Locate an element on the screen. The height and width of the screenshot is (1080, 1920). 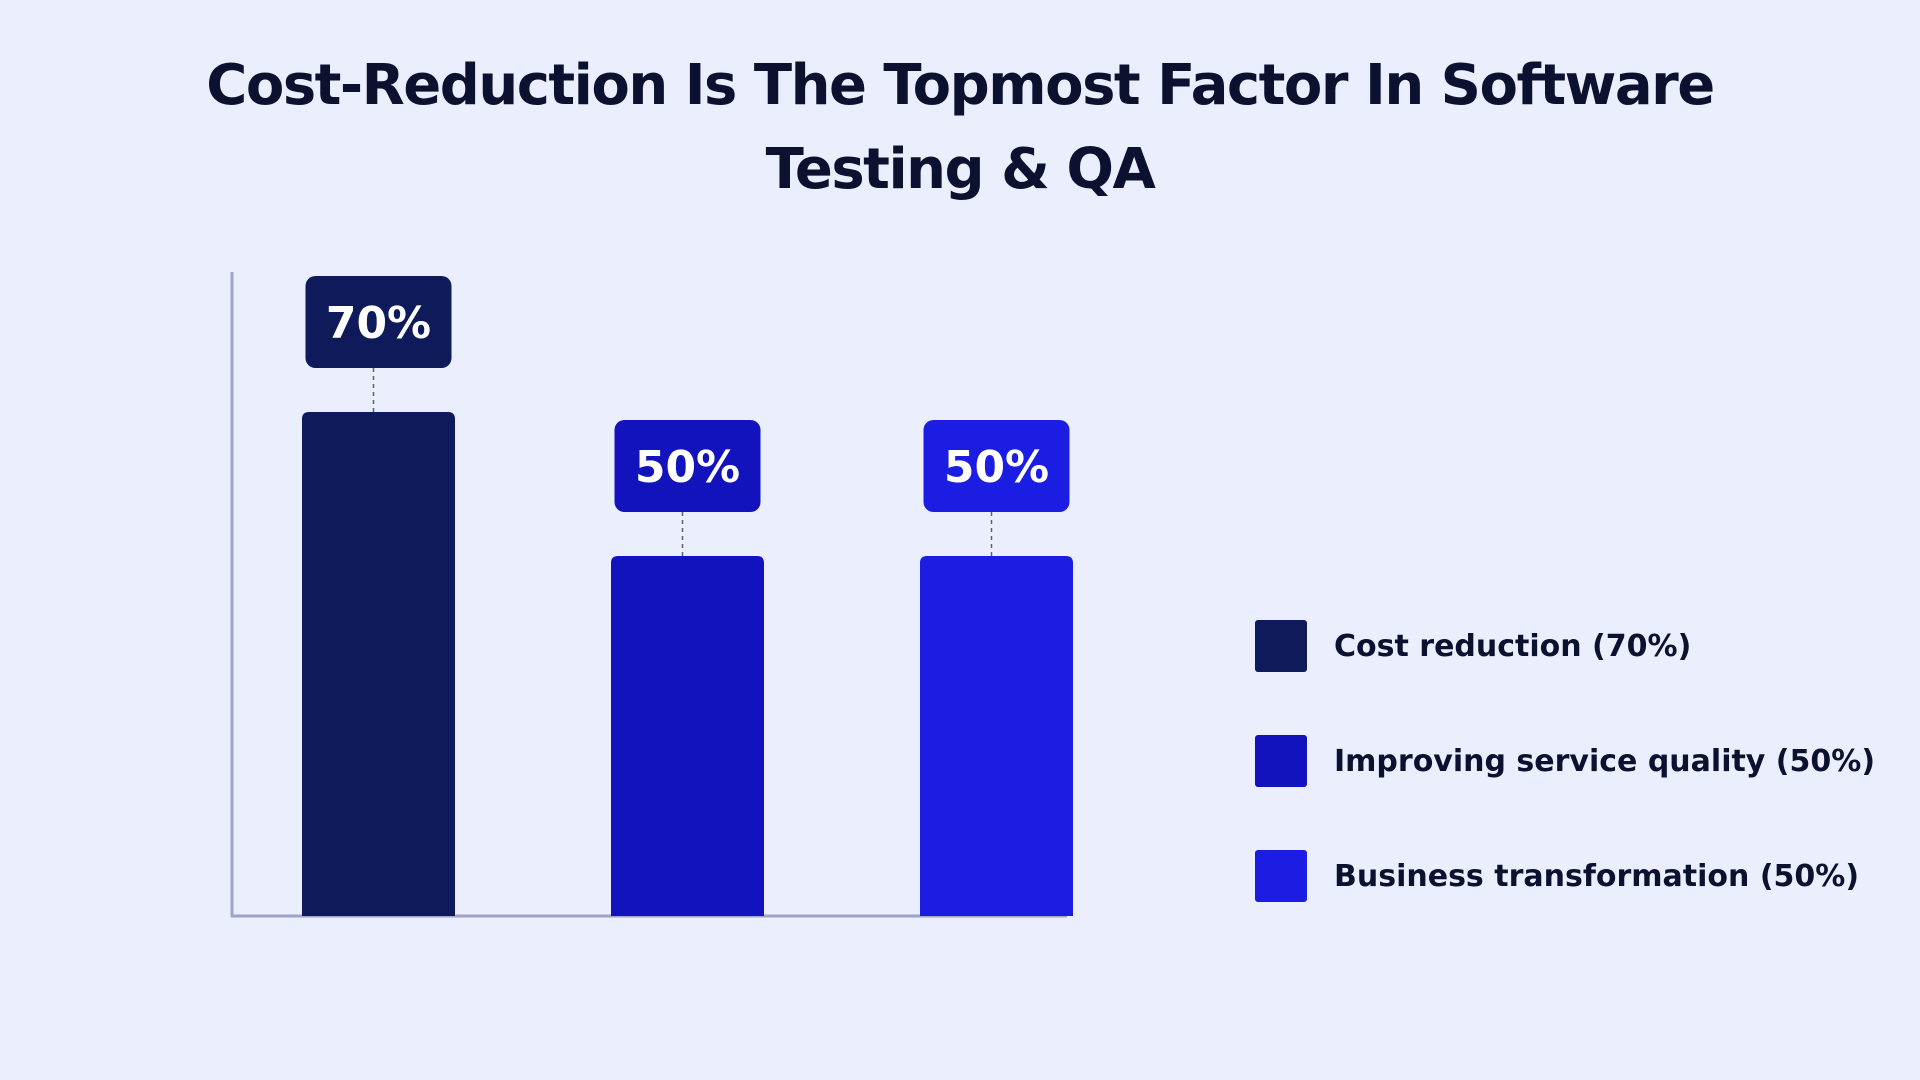
legend-swatch-improving-service-quality is located at coordinates (1281, 761).